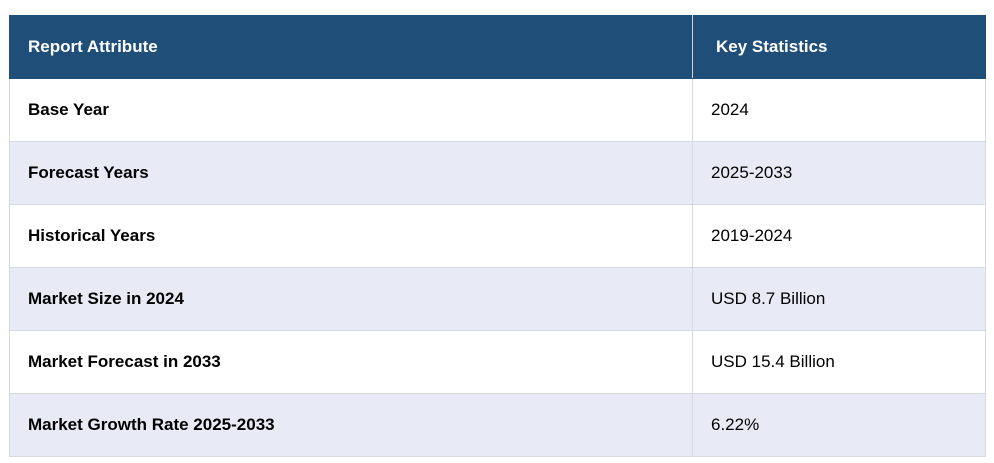 The width and height of the screenshot is (994, 463). I want to click on header-key-statistics: Key Statistics, so click(839, 47).